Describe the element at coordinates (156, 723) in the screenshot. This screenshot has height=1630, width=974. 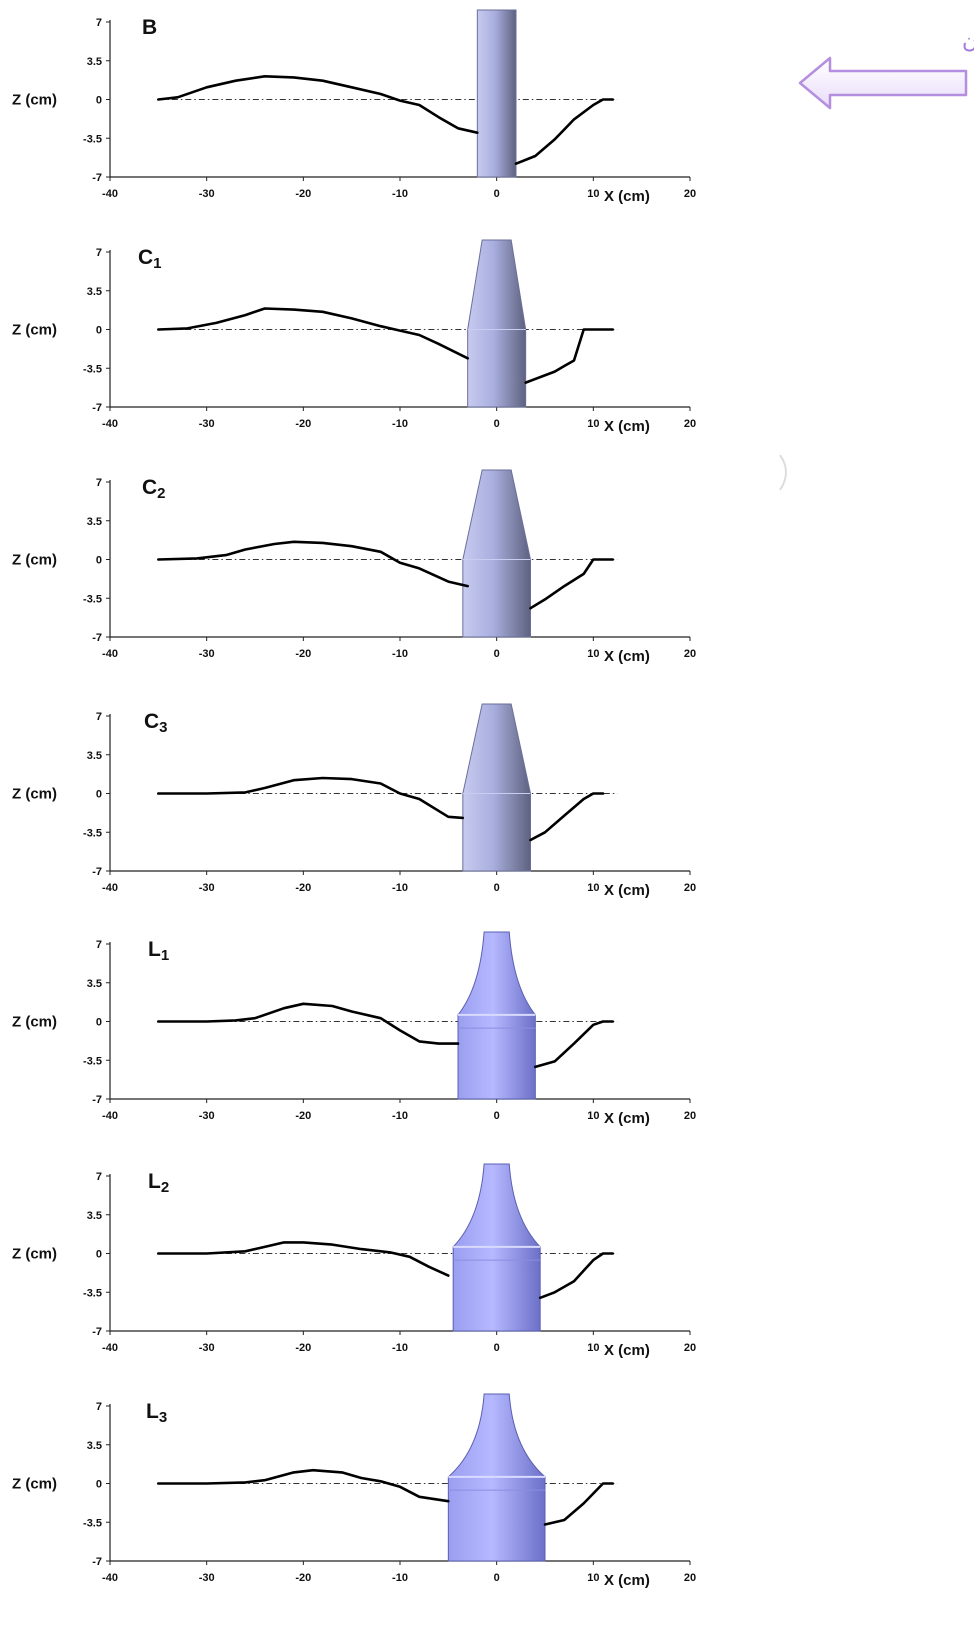
I see `panel-label: C3` at that location.